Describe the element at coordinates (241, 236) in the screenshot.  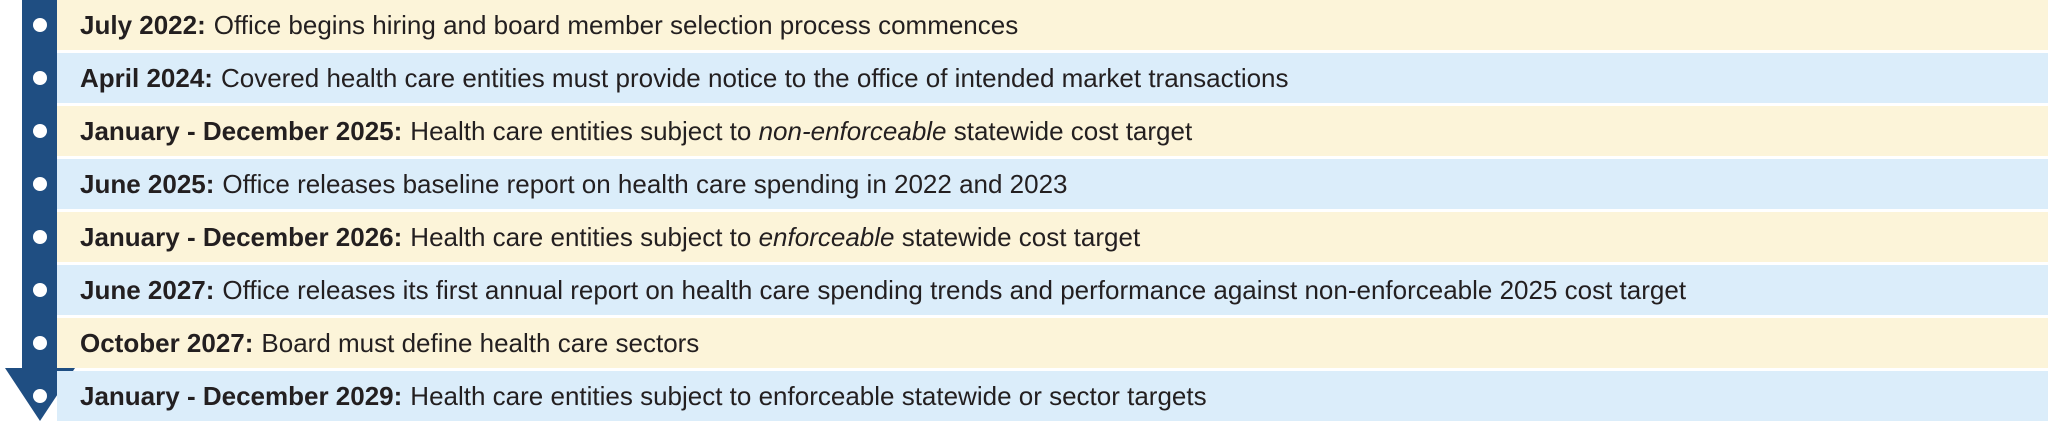
I see `timeline-date: January - December 2026:` at that location.